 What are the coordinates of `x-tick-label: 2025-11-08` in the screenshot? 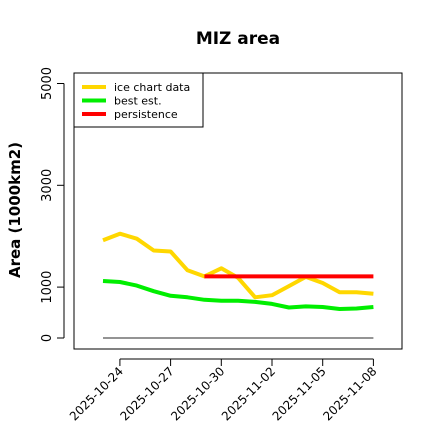 It's located at (349, 393).